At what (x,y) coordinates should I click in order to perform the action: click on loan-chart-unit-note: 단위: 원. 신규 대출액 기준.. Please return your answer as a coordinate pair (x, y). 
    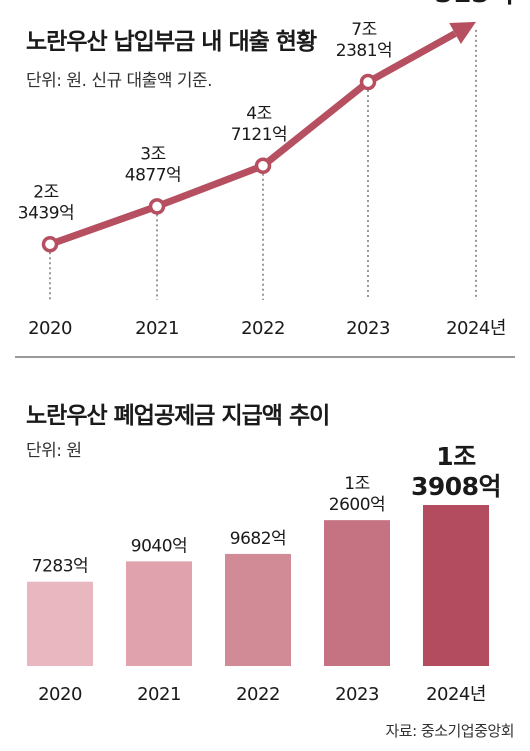
    Looking at the image, I should click on (119, 81).